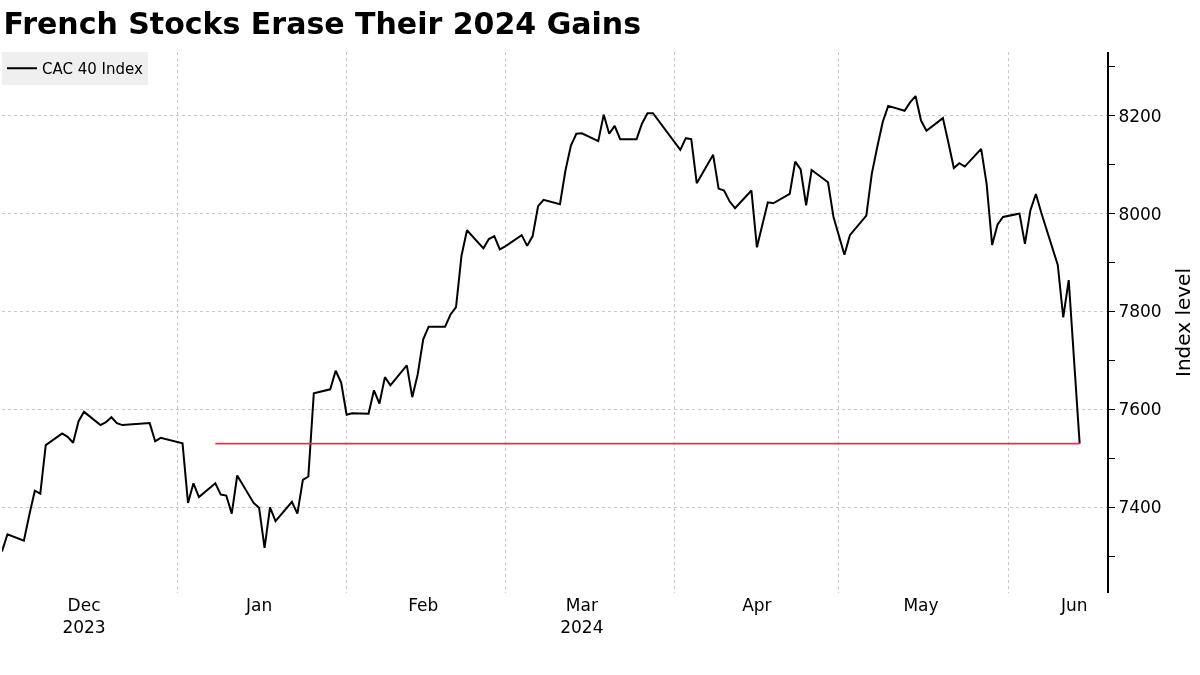 The height and width of the screenshot is (675, 1200). What do you see at coordinates (322, 24) in the screenshot?
I see `chart-title: French Stocks Erase Their 2024 Gains` at bounding box center [322, 24].